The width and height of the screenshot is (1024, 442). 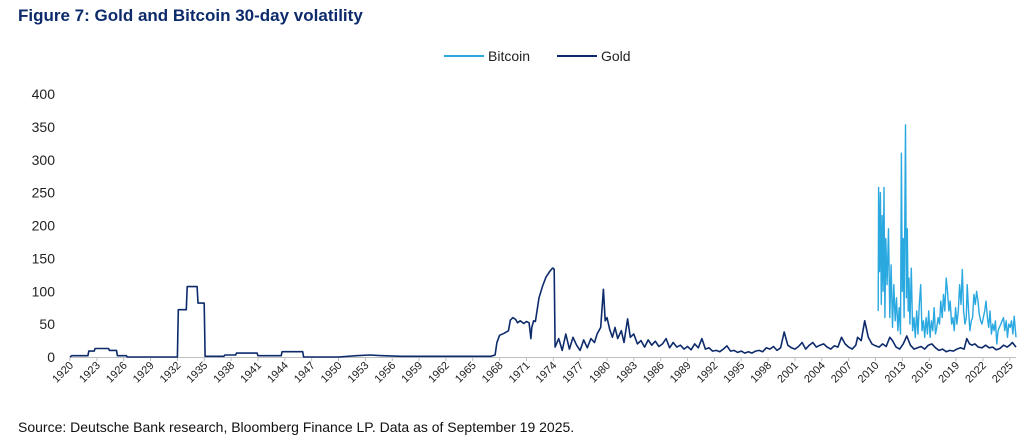 I want to click on x-tick-label: 1977, so click(x=573, y=373).